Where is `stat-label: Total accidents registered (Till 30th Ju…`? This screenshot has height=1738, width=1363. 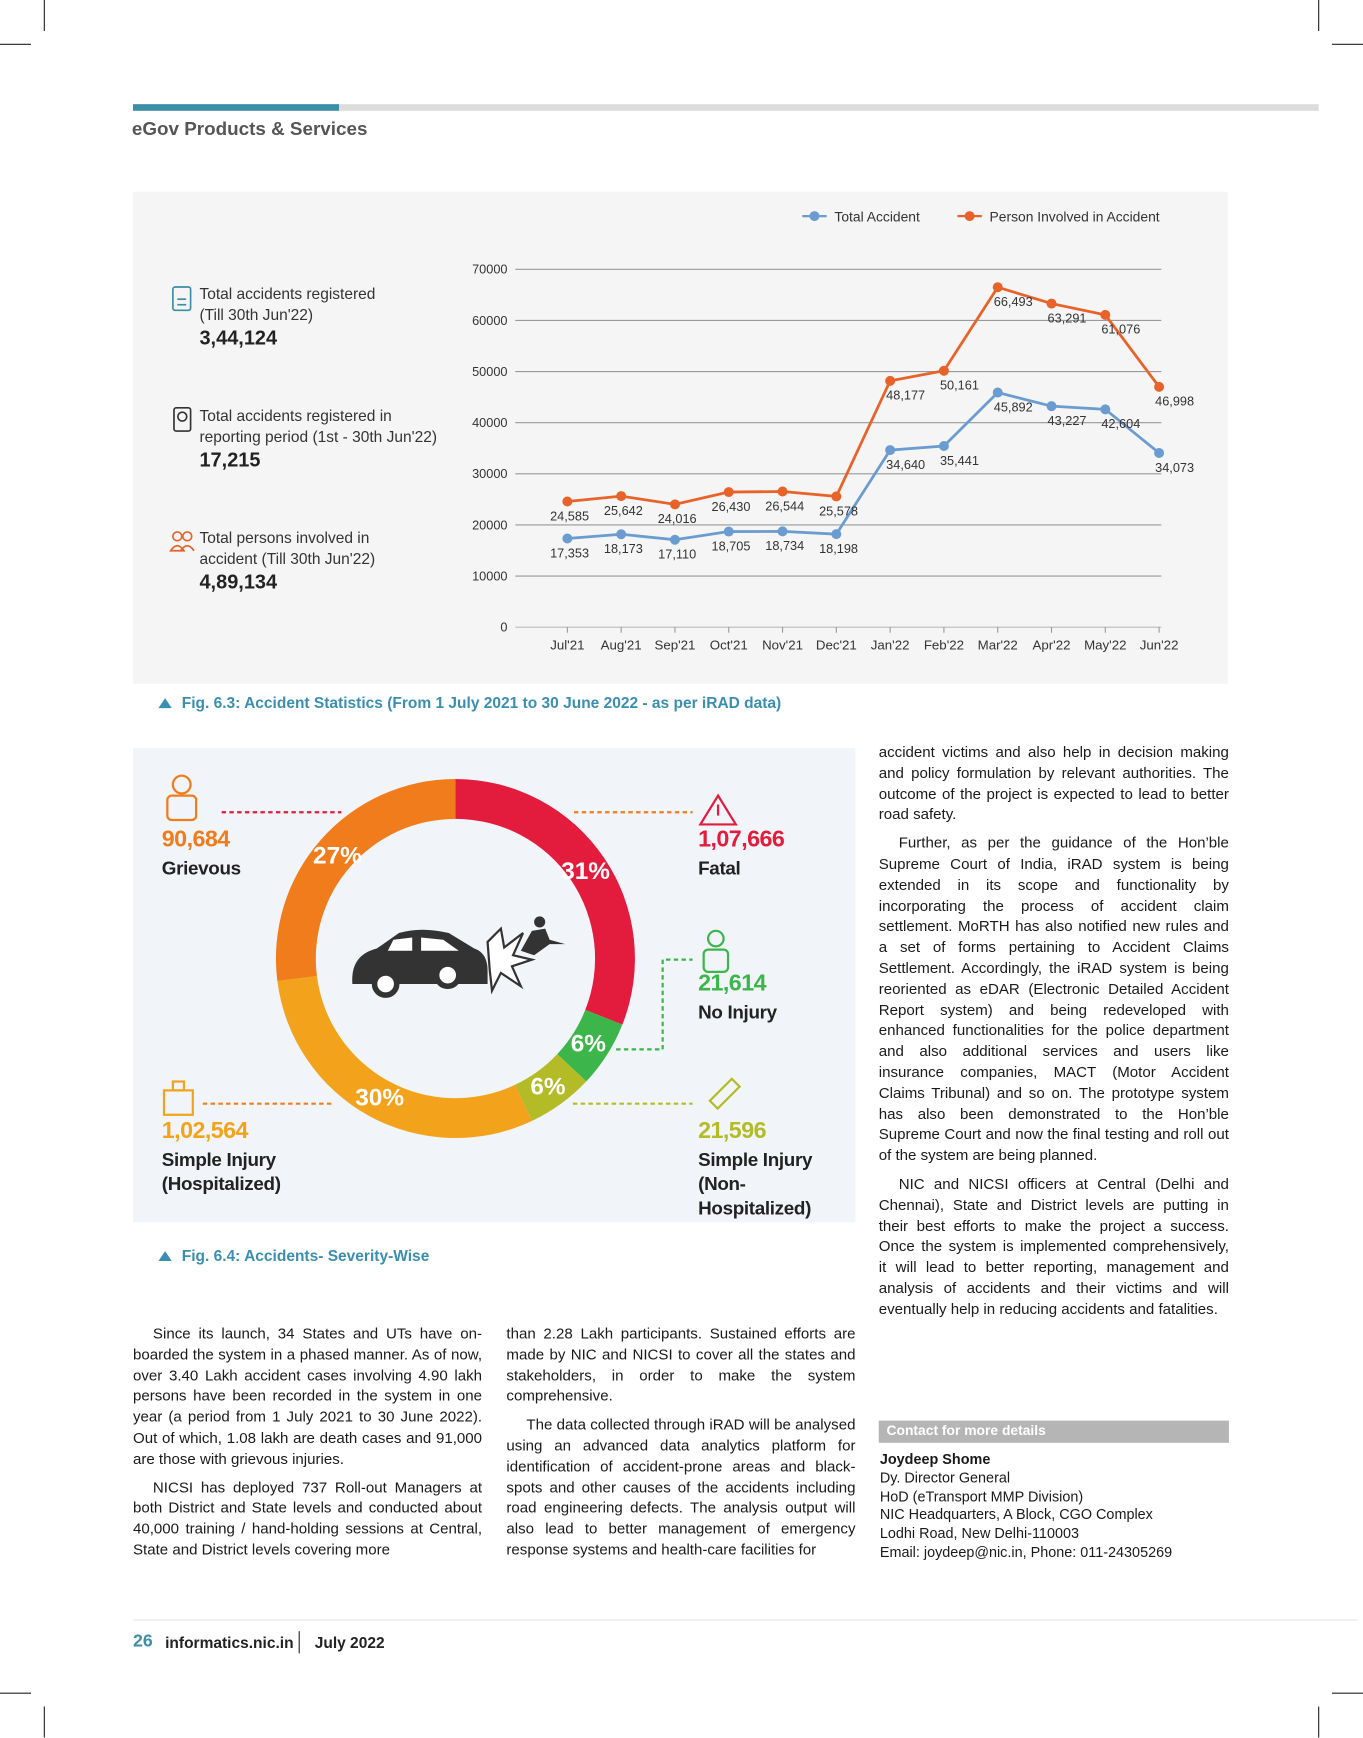
stat-label: Total accidents registered (Till 30th Ju… is located at coordinates (287, 304).